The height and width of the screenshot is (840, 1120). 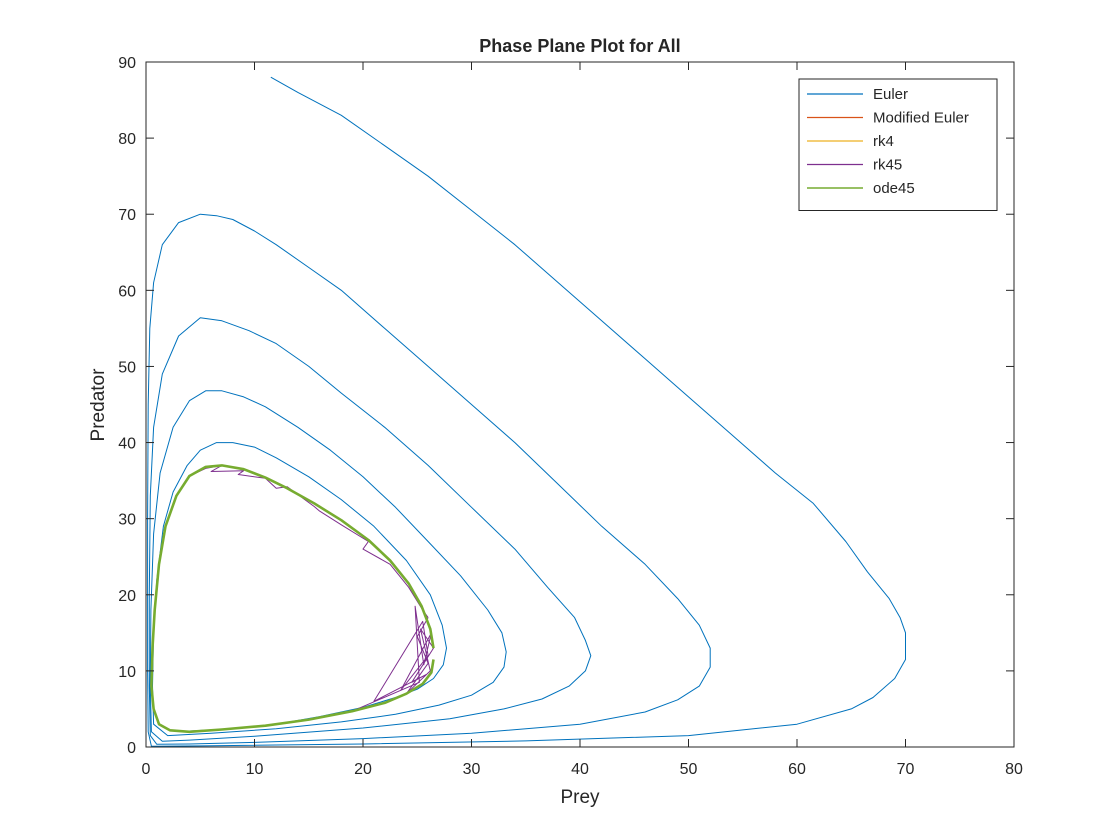 I want to click on x-tick-label: 20, so click(x=363, y=769).